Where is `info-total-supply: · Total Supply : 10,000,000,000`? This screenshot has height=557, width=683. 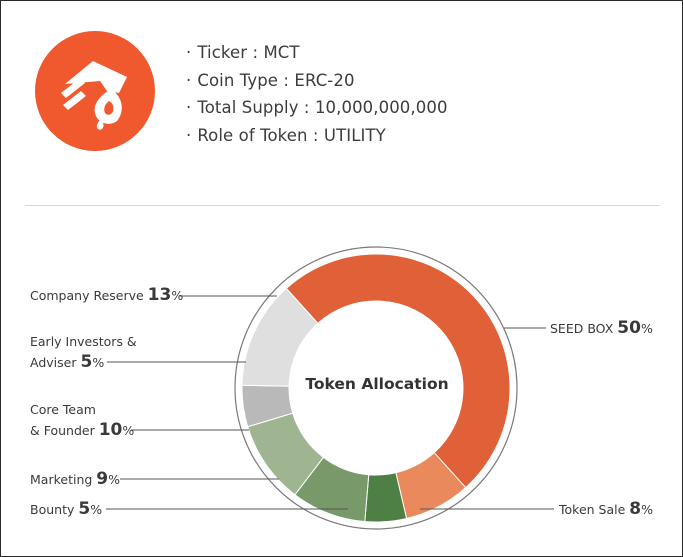
info-total-supply: · Total Supply : 10,000,000,000 is located at coordinates (317, 107).